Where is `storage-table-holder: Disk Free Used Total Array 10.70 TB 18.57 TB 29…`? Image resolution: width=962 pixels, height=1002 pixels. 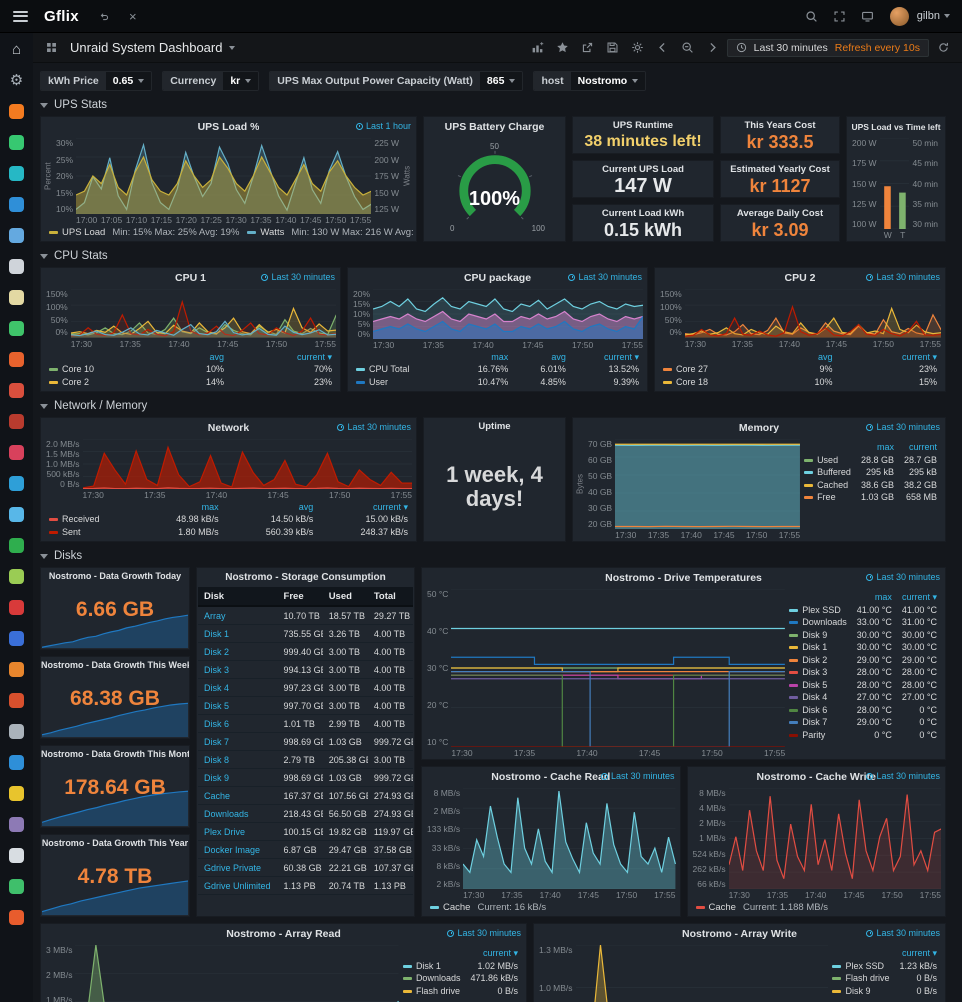 storage-table-holder: Disk Free Used Total Array 10.70 TB 18.57 TB 29… is located at coordinates (305, 751).